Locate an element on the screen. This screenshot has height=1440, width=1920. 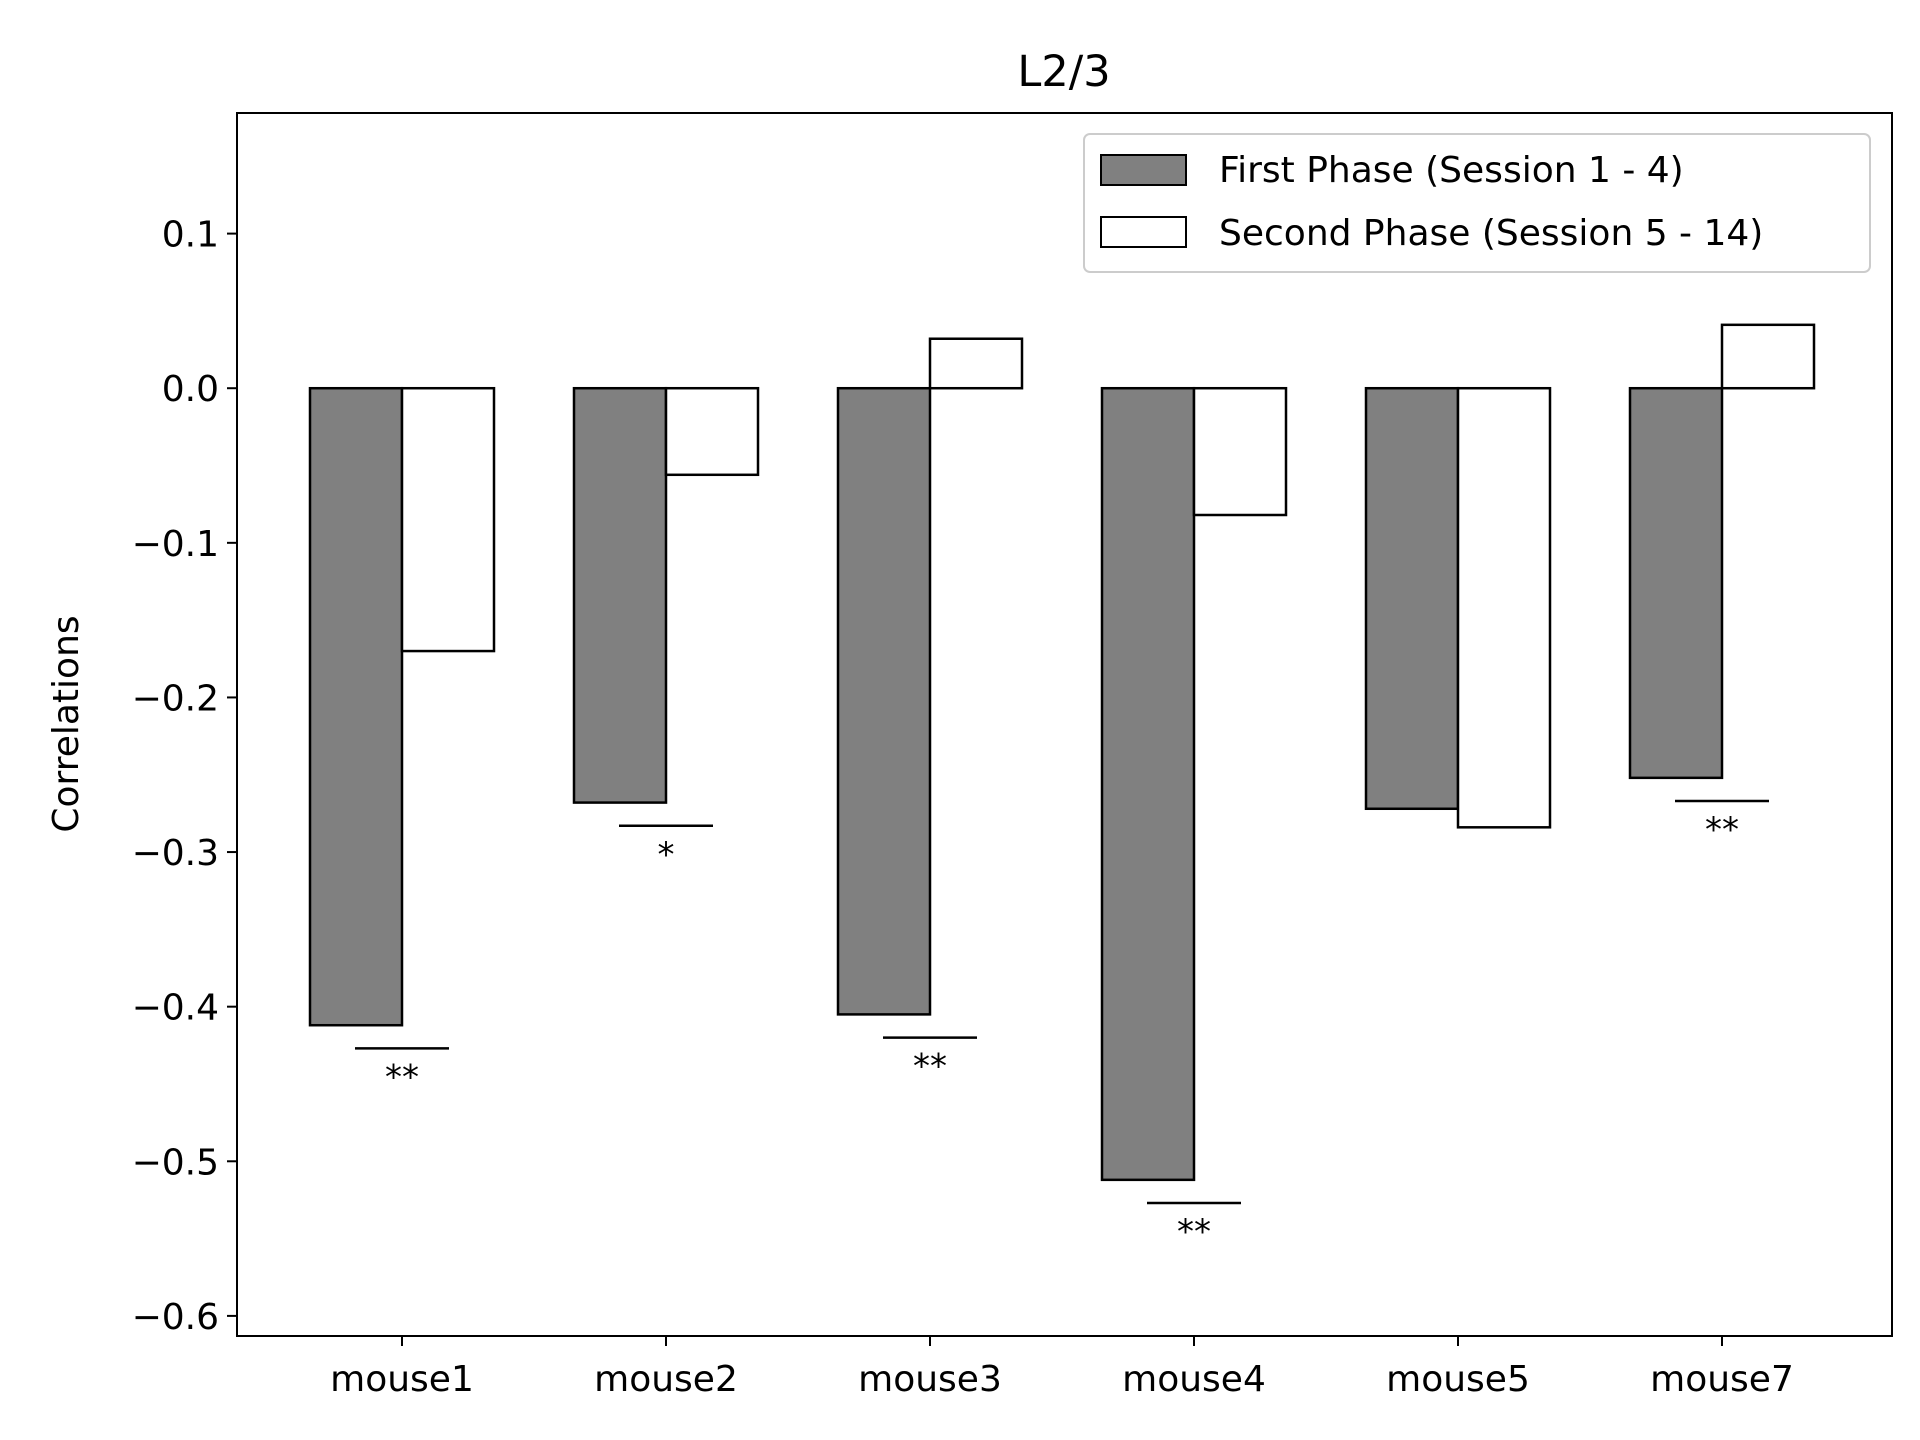
y-tick-label: −0.1 is located at coordinates (175, 544).